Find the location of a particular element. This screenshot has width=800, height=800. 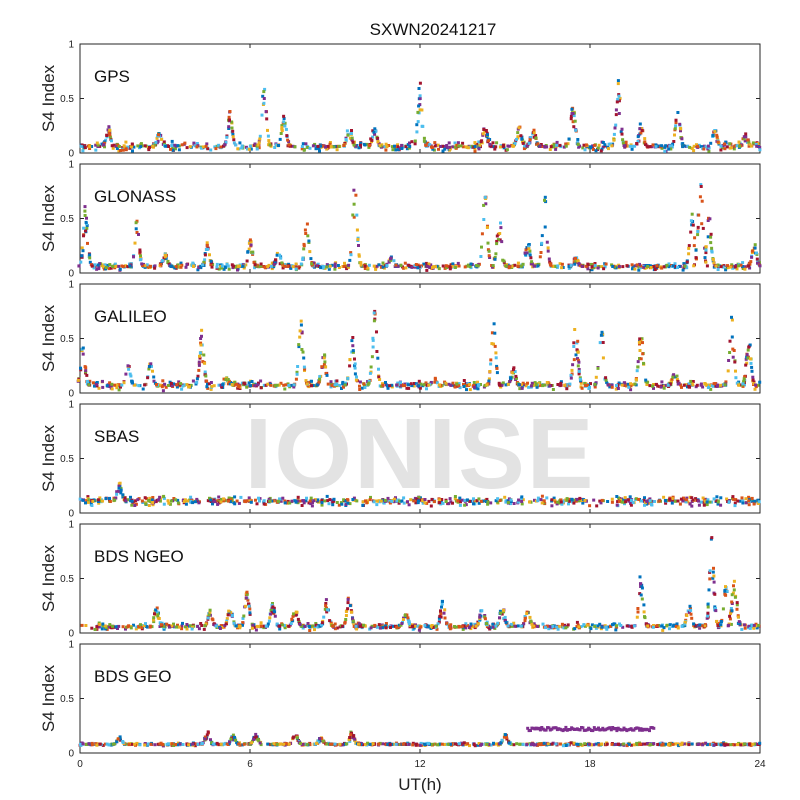

series-points is located at coordinates (420, 116).